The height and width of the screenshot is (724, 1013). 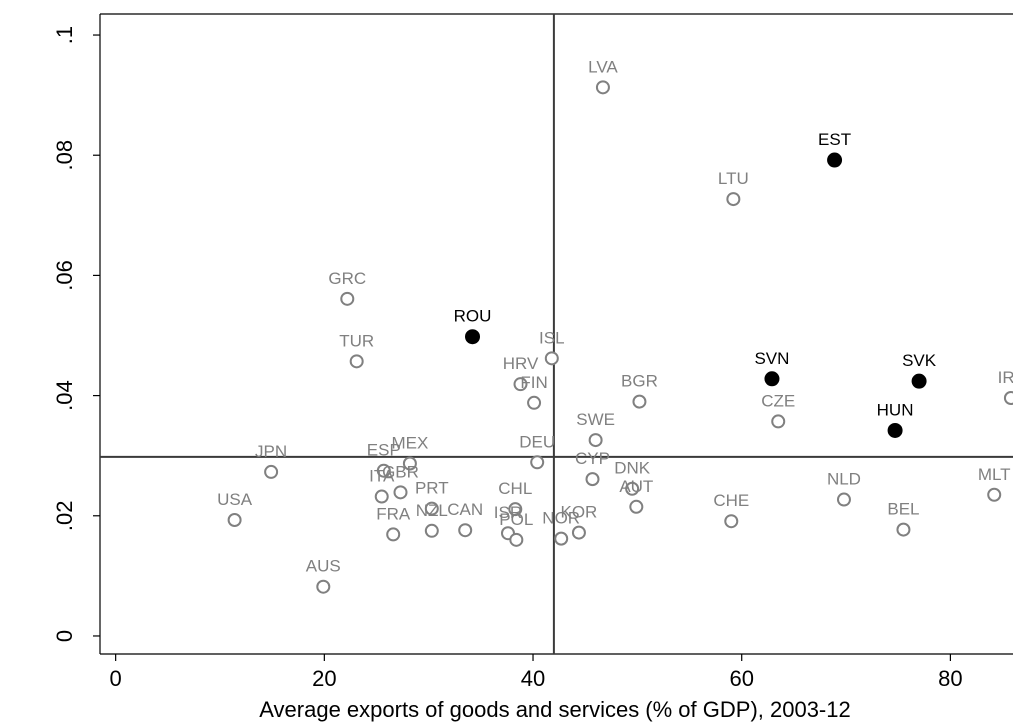 I want to click on point-mex, so click(x=409, y=463).